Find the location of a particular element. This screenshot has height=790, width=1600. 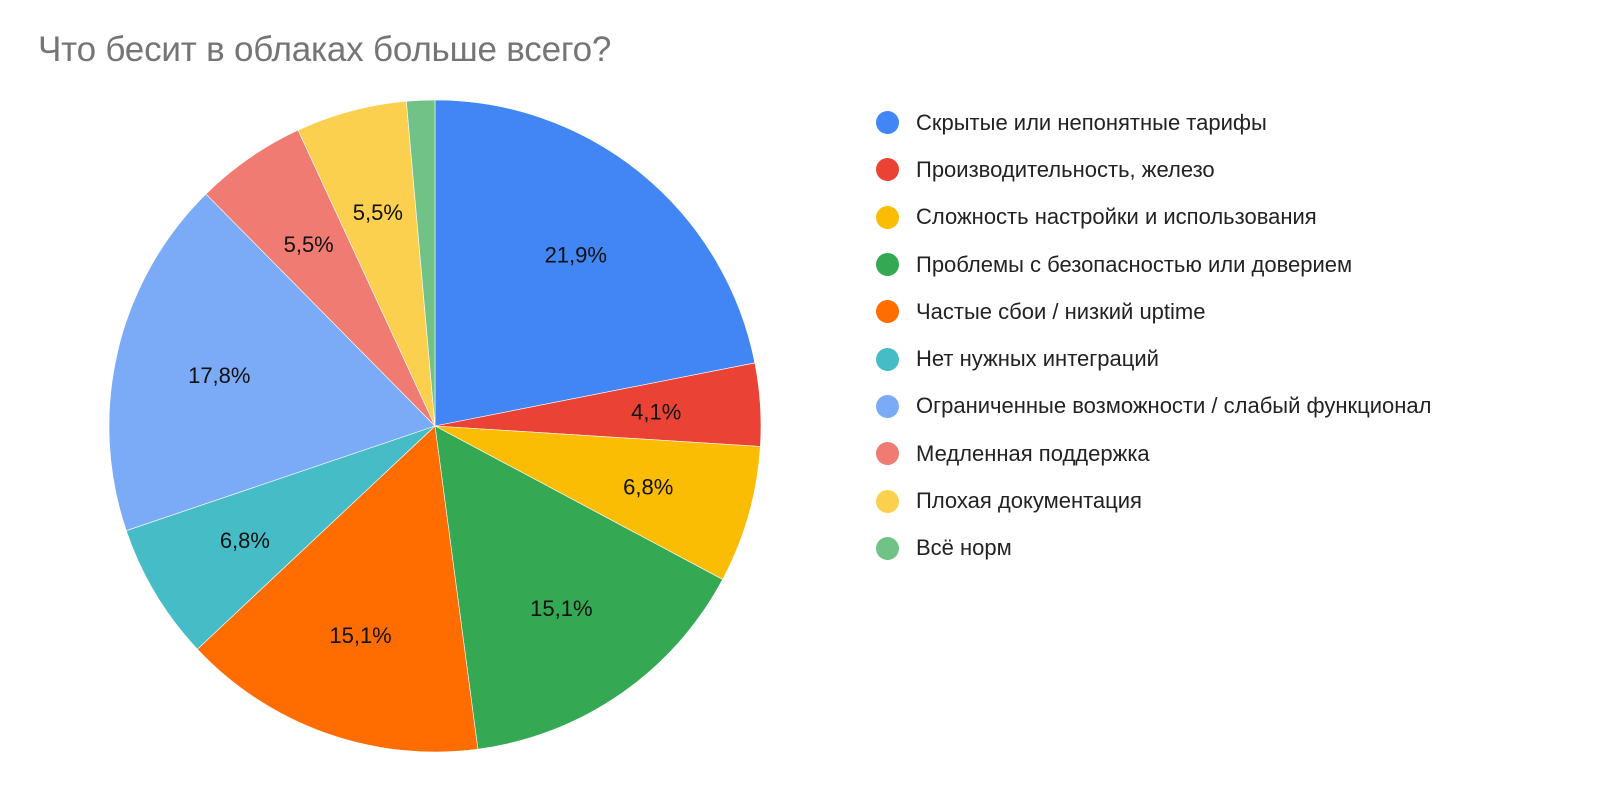

slice-percent-label: 21,9% is located at coordinates (576, 255).